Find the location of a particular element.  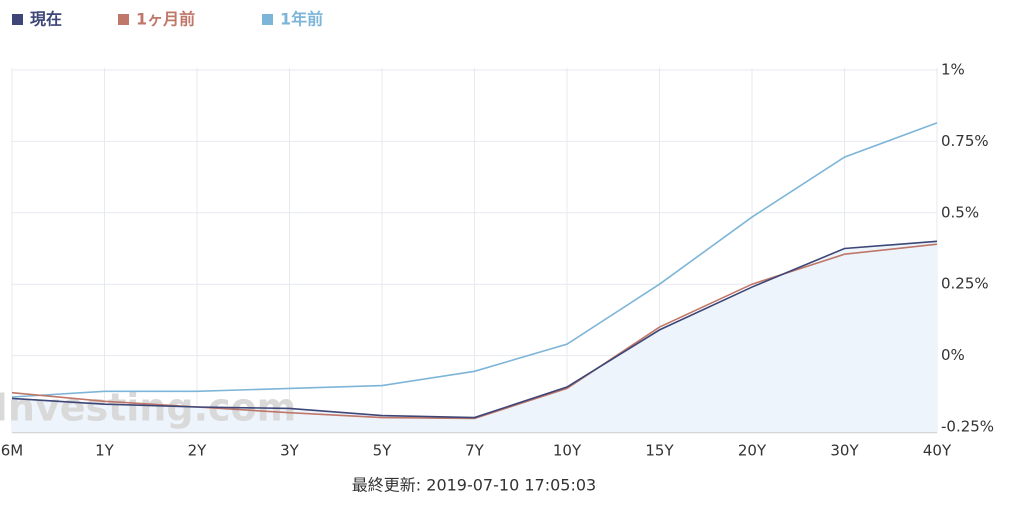

x-tick-label: 7Y is located at coordinates (475, 451).